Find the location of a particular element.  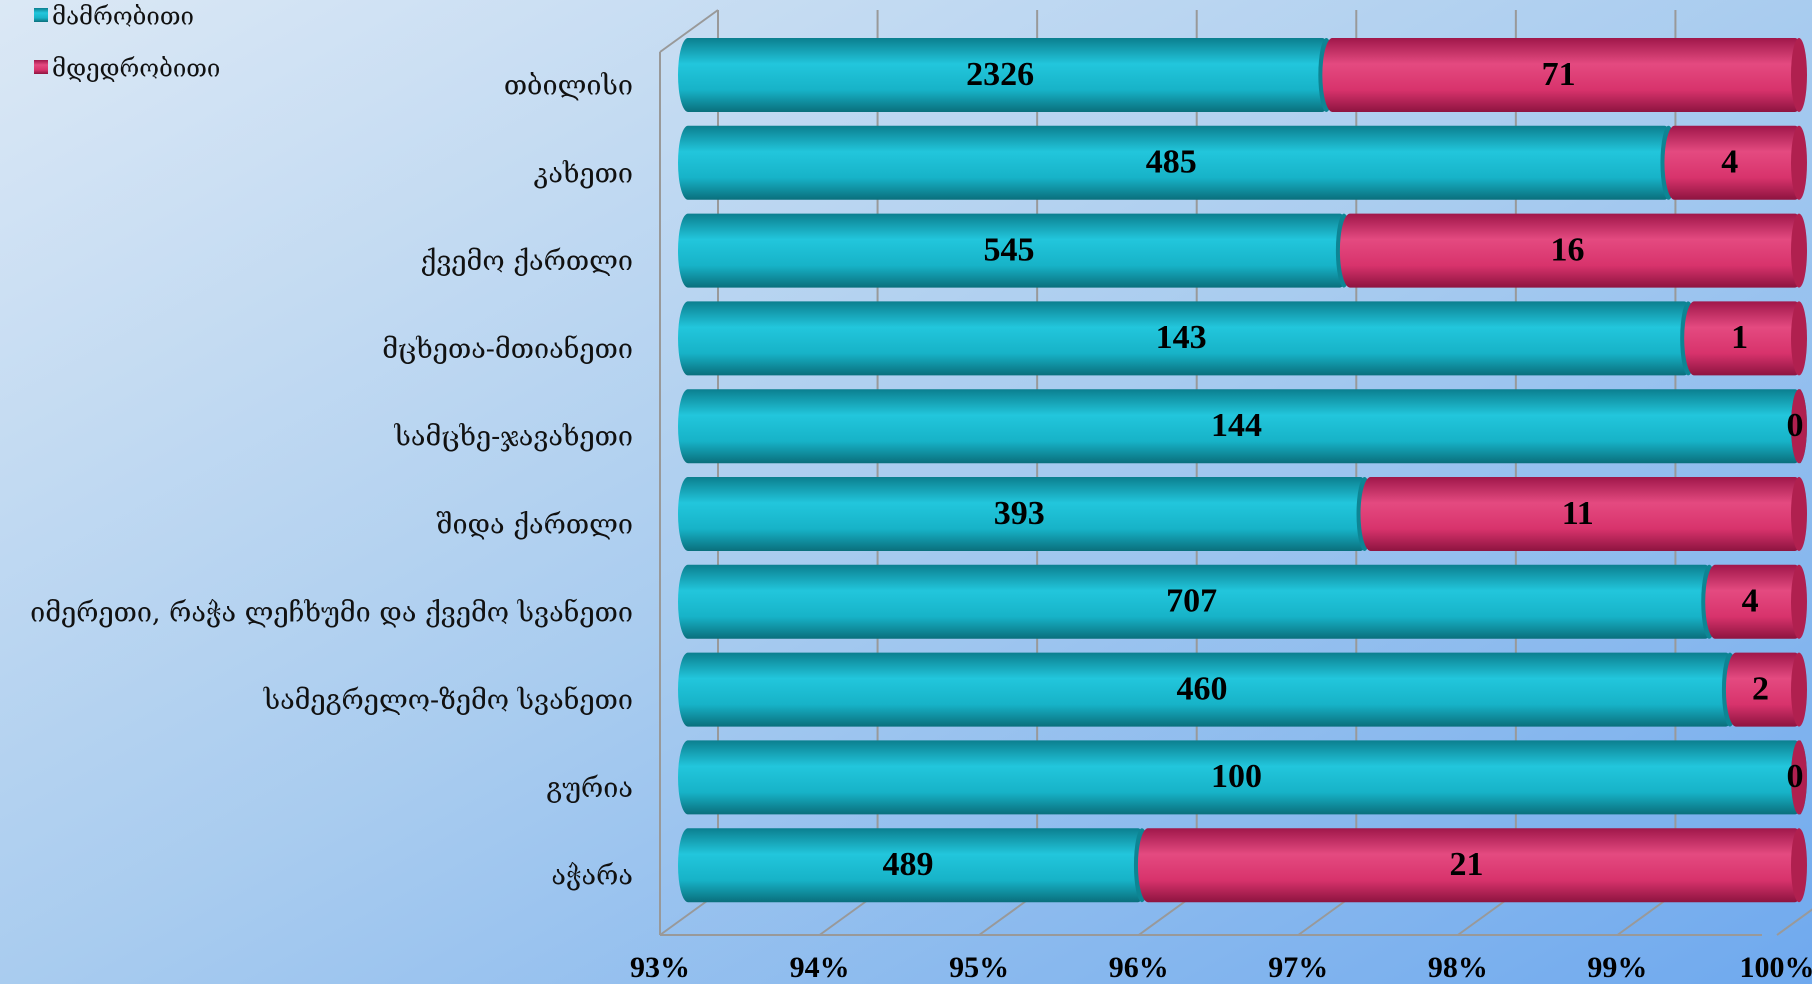

y-tick-label: იმერეთი, რაჭა ლეჩხუმი და ქვემო სვანეთი is located at coordinates (331, 612).